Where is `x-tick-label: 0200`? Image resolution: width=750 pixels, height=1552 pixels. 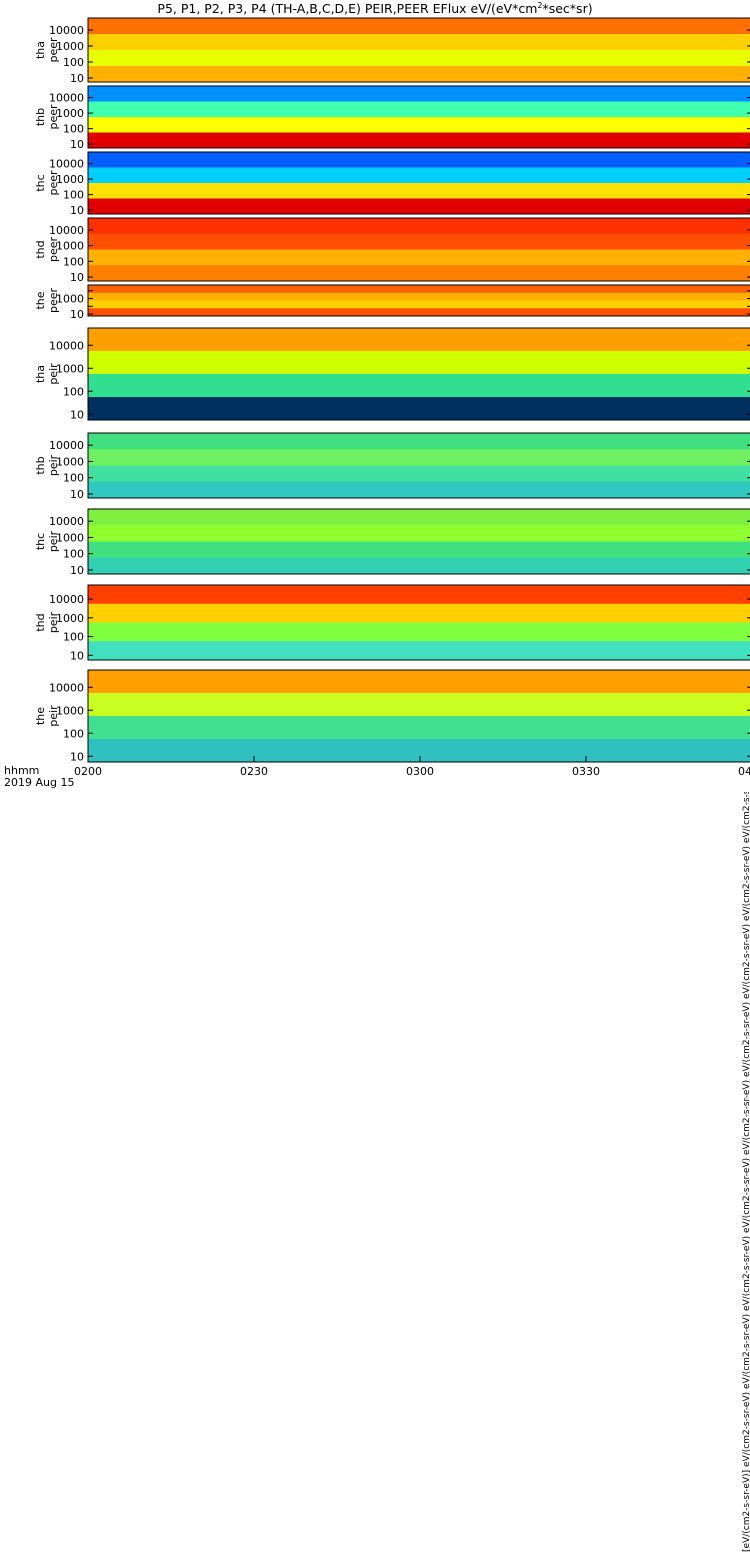
x-tick-label: 0200 is located at coordinates (88, 771).